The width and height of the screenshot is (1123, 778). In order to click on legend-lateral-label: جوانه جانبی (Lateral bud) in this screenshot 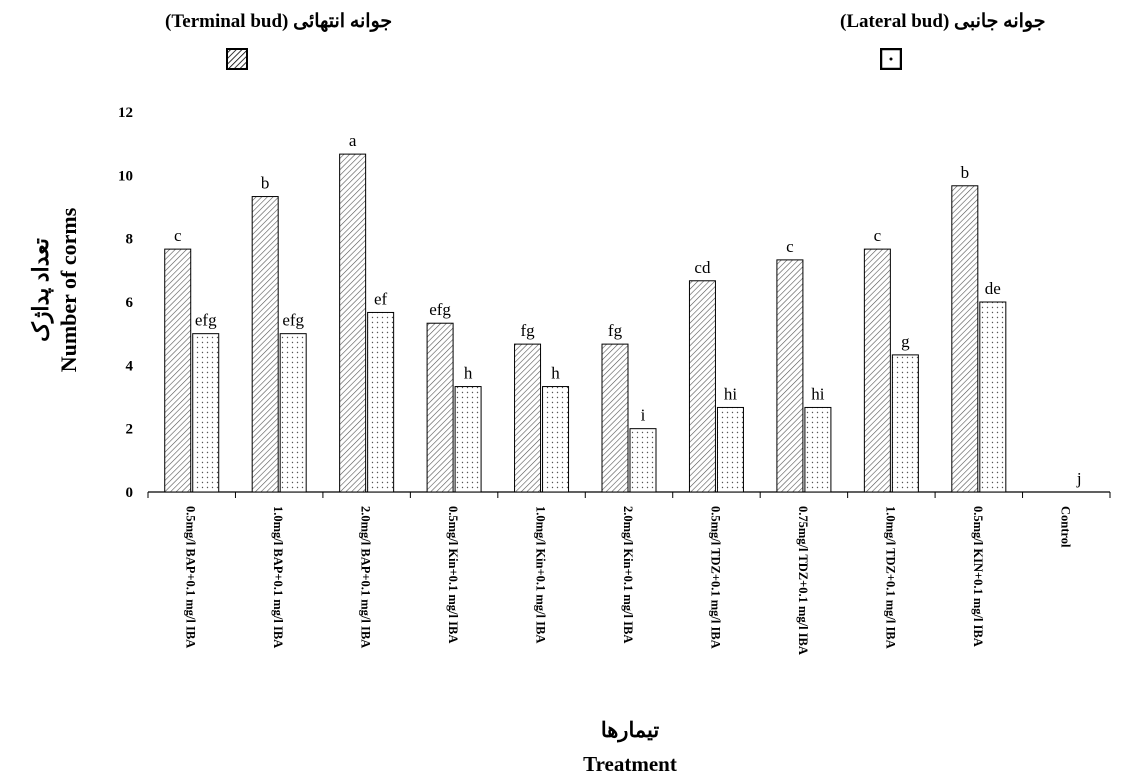, I will do `click(943, 21)`.